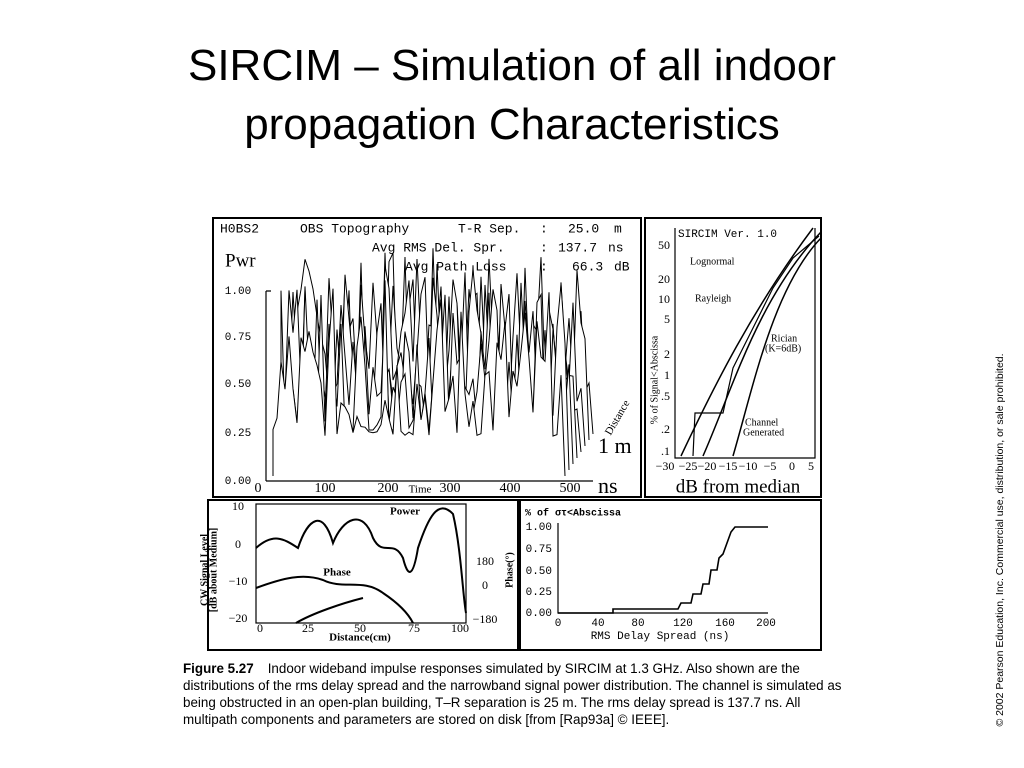 The width and height of the screenshot is (1024, 768). What do you see at coordinates (450, 488) in the screenshot?
I see `x-tick-label: 300` at bounding box center [450, 488].